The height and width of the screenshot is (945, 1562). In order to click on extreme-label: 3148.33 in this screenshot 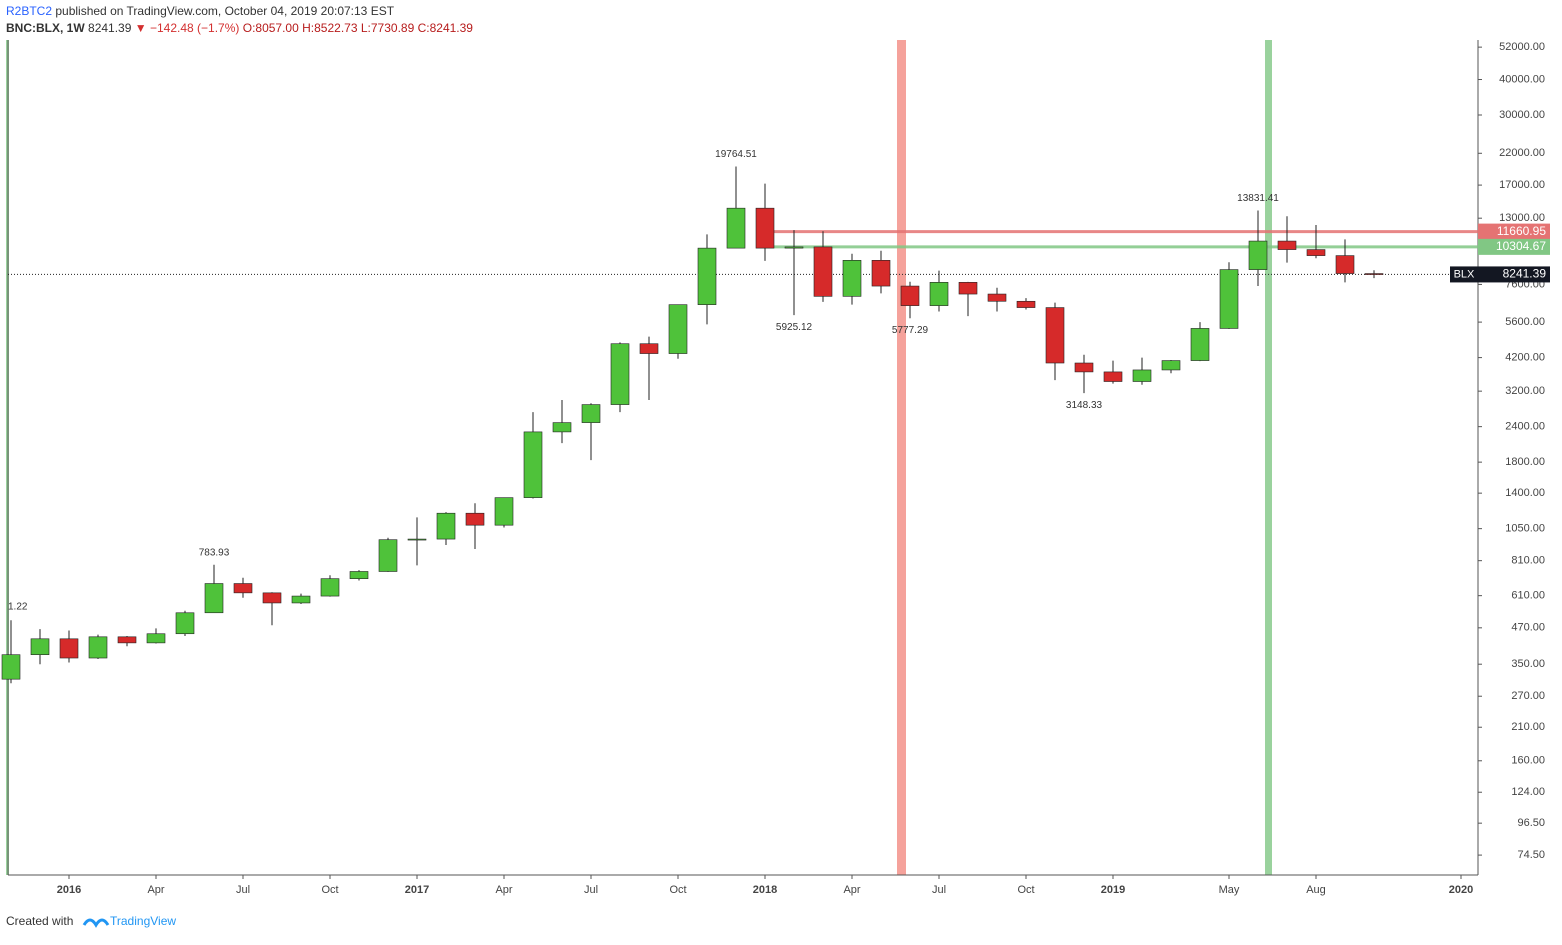, I will do `click(1084, 405)`.